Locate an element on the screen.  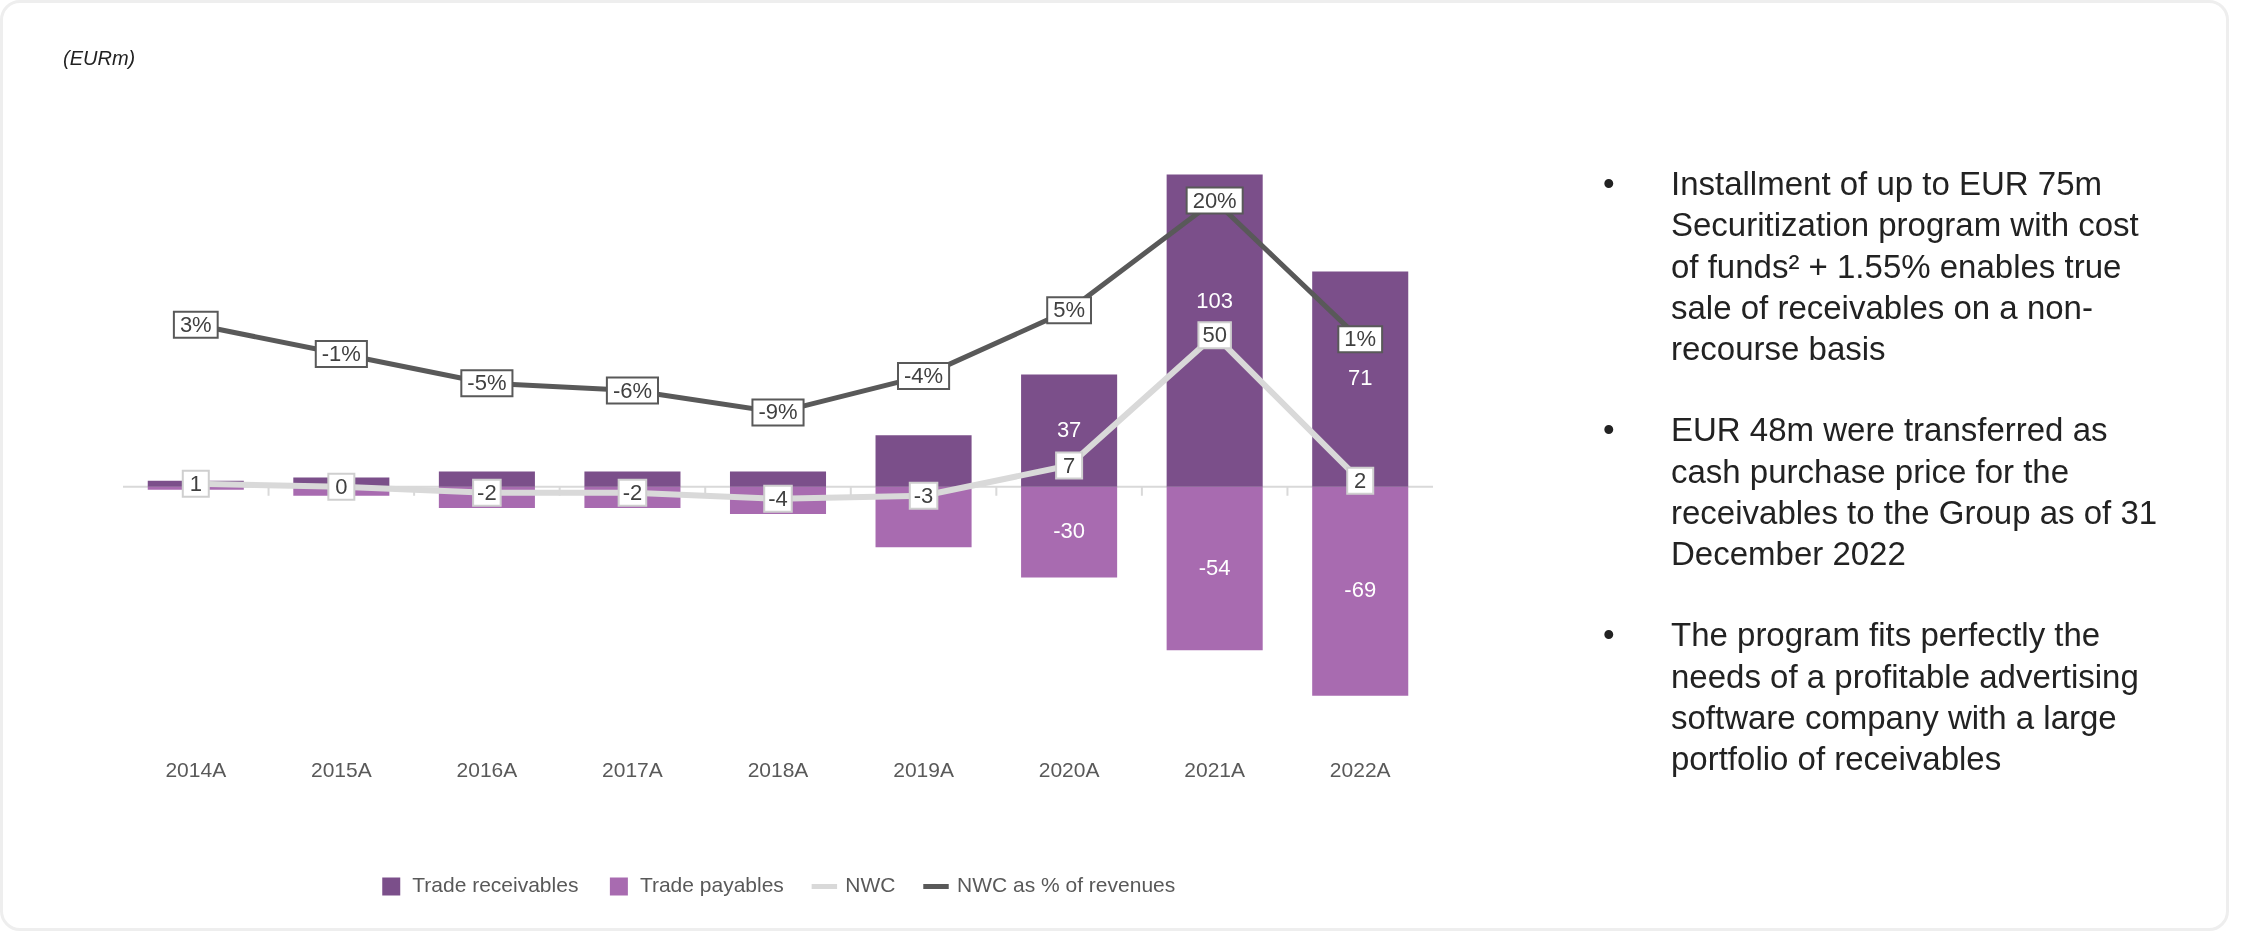
data-label: -4% is located at coordinates (923, 375).